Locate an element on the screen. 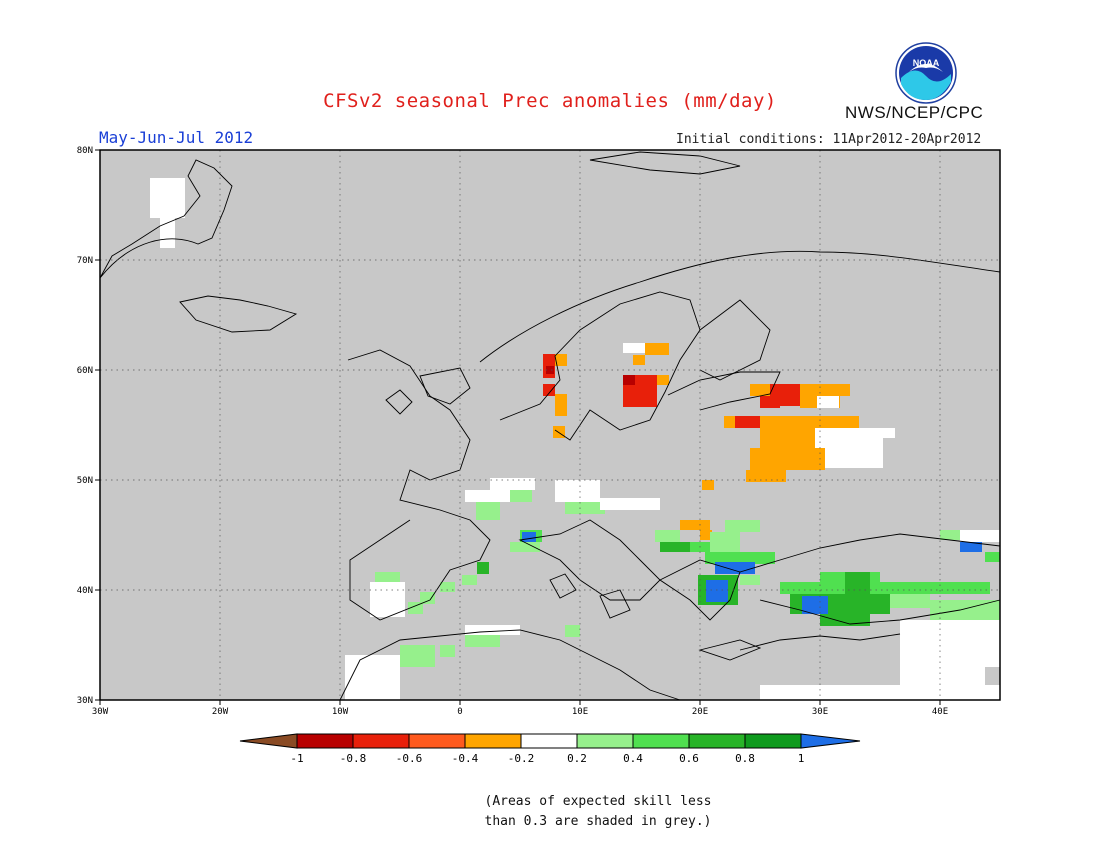 Image resolution: width=1100 pixels, height=850 pixels. lon-tick-label: 30W is located at coordinates (100, 712).